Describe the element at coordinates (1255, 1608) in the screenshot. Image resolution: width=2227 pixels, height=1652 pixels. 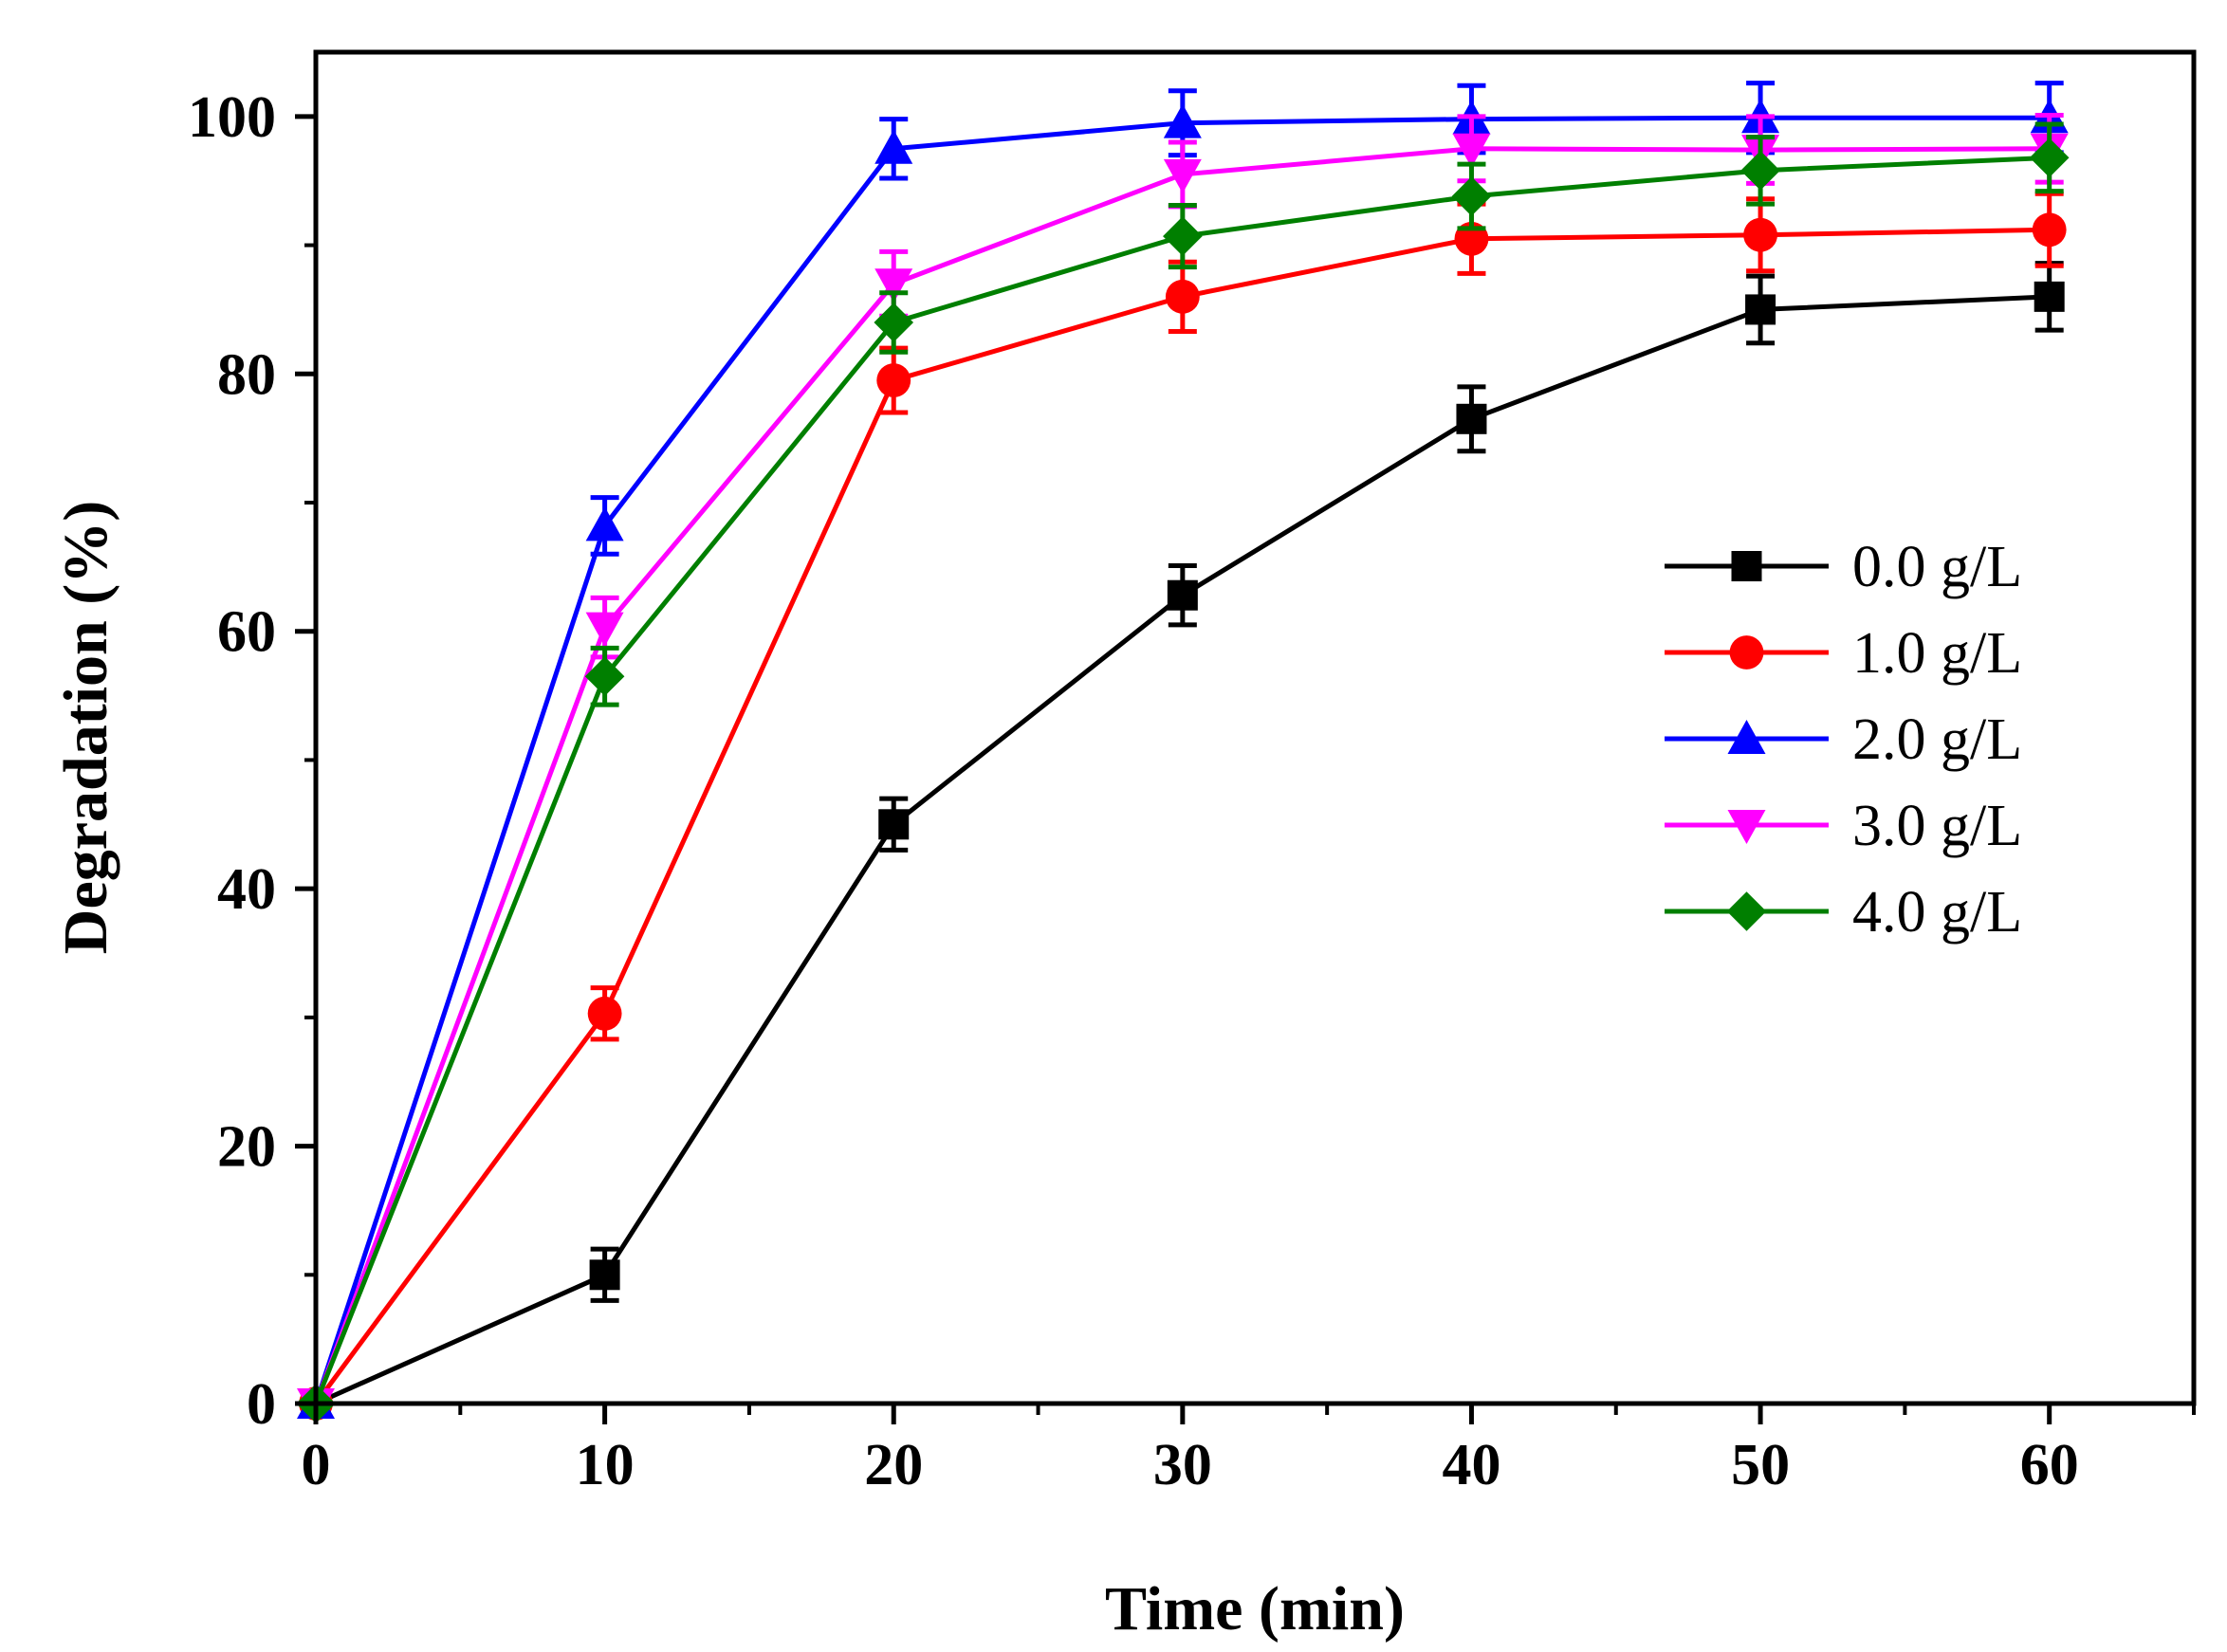
I see `x-axis-title: Time (min)` at that location.